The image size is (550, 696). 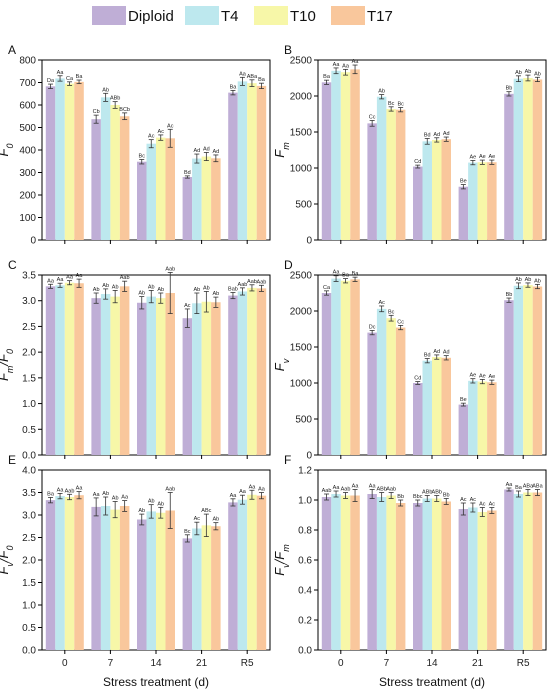 I want to click on significance-label: Bd, so click(x=427, y=135).